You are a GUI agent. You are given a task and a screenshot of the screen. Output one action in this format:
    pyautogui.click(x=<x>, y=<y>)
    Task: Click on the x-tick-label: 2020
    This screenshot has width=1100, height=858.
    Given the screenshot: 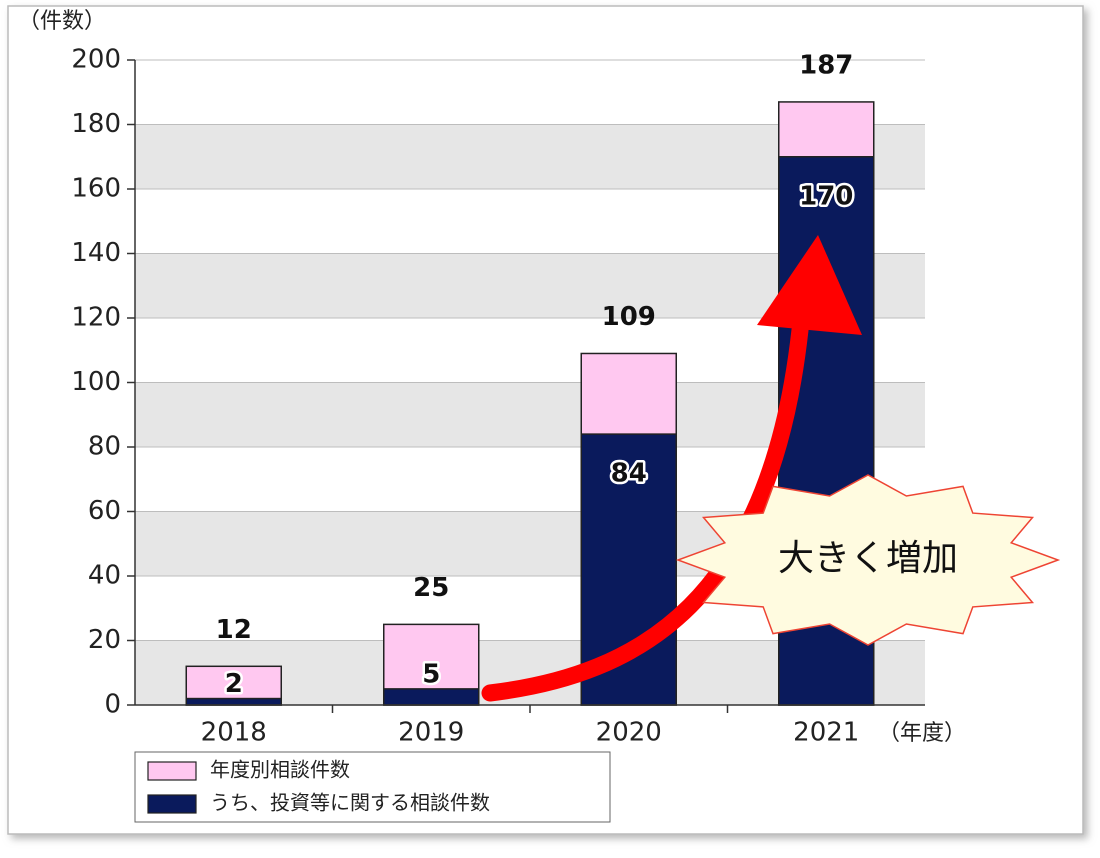 What is the action you would take?
    pyautogui.click(x=629, y=733)
    